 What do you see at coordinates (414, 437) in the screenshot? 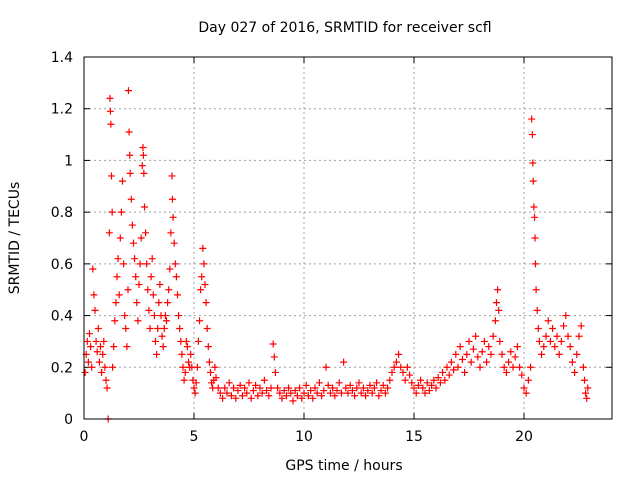
I see `x-tick-label: 15` at bounding box center [414, 437].